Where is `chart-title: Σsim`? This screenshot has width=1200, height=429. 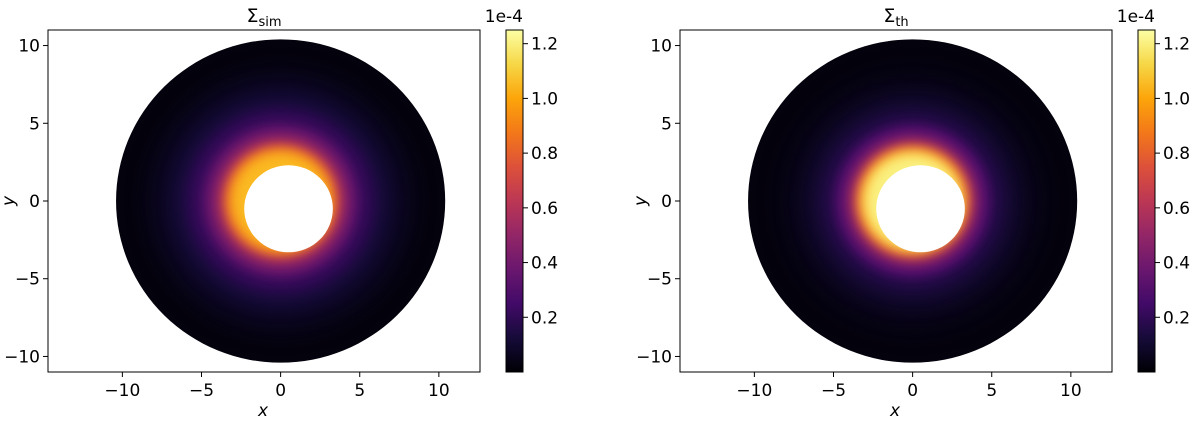
chart-title: Σsim is located at coordinates (263, 17).